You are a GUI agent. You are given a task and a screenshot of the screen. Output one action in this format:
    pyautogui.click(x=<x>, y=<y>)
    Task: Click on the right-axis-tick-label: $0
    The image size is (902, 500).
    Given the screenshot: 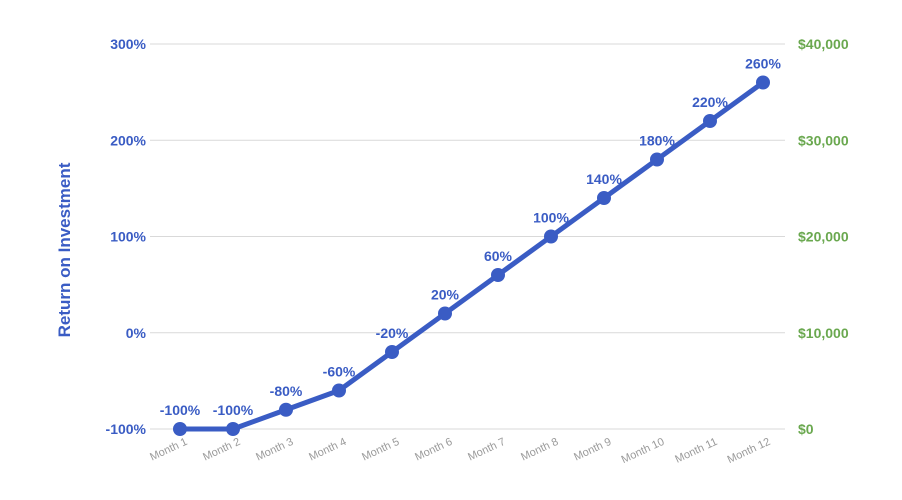 What is the action you would take?
    pyautogui.click(x=806, y=429)
    